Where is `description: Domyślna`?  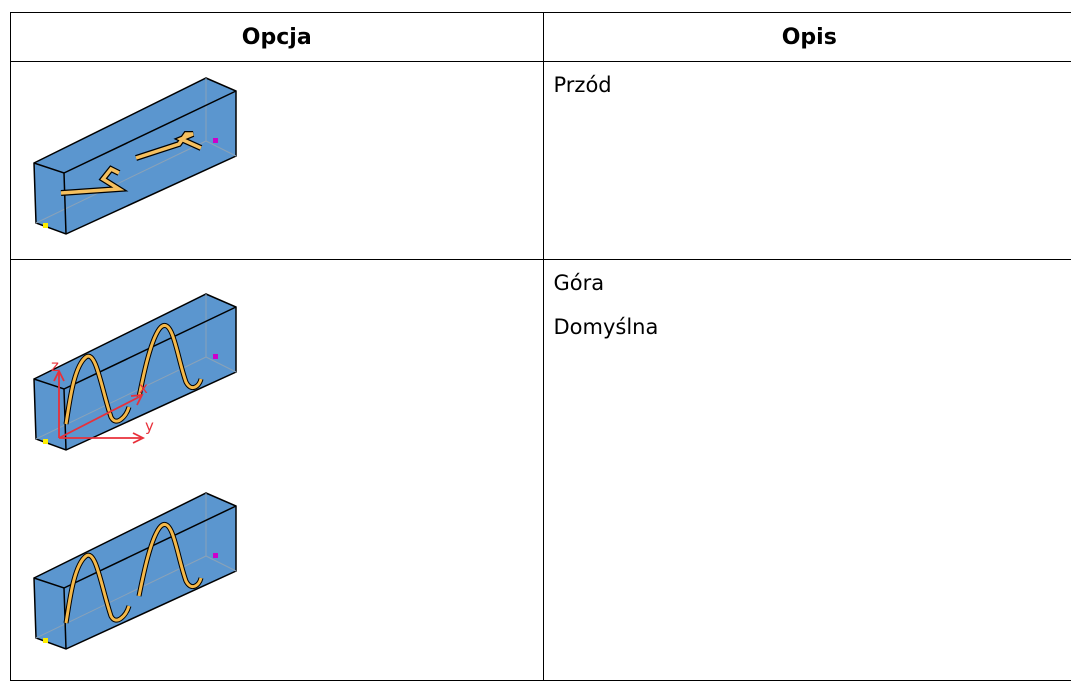 description: Domyślna is located at coordinates (810, 327).